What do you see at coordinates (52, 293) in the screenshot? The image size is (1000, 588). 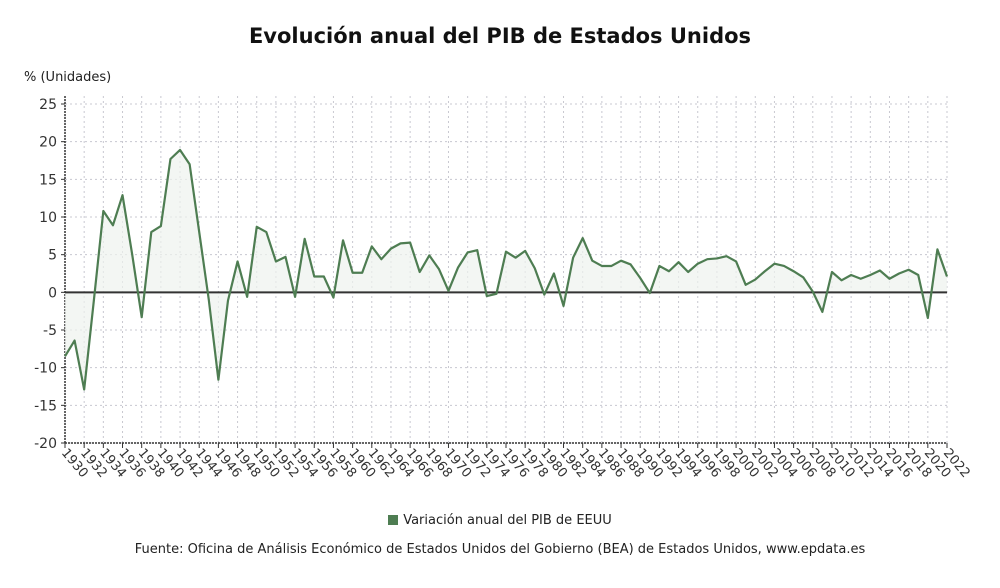 I see `y-tick-label: 0` at bounding box center [52, 293].